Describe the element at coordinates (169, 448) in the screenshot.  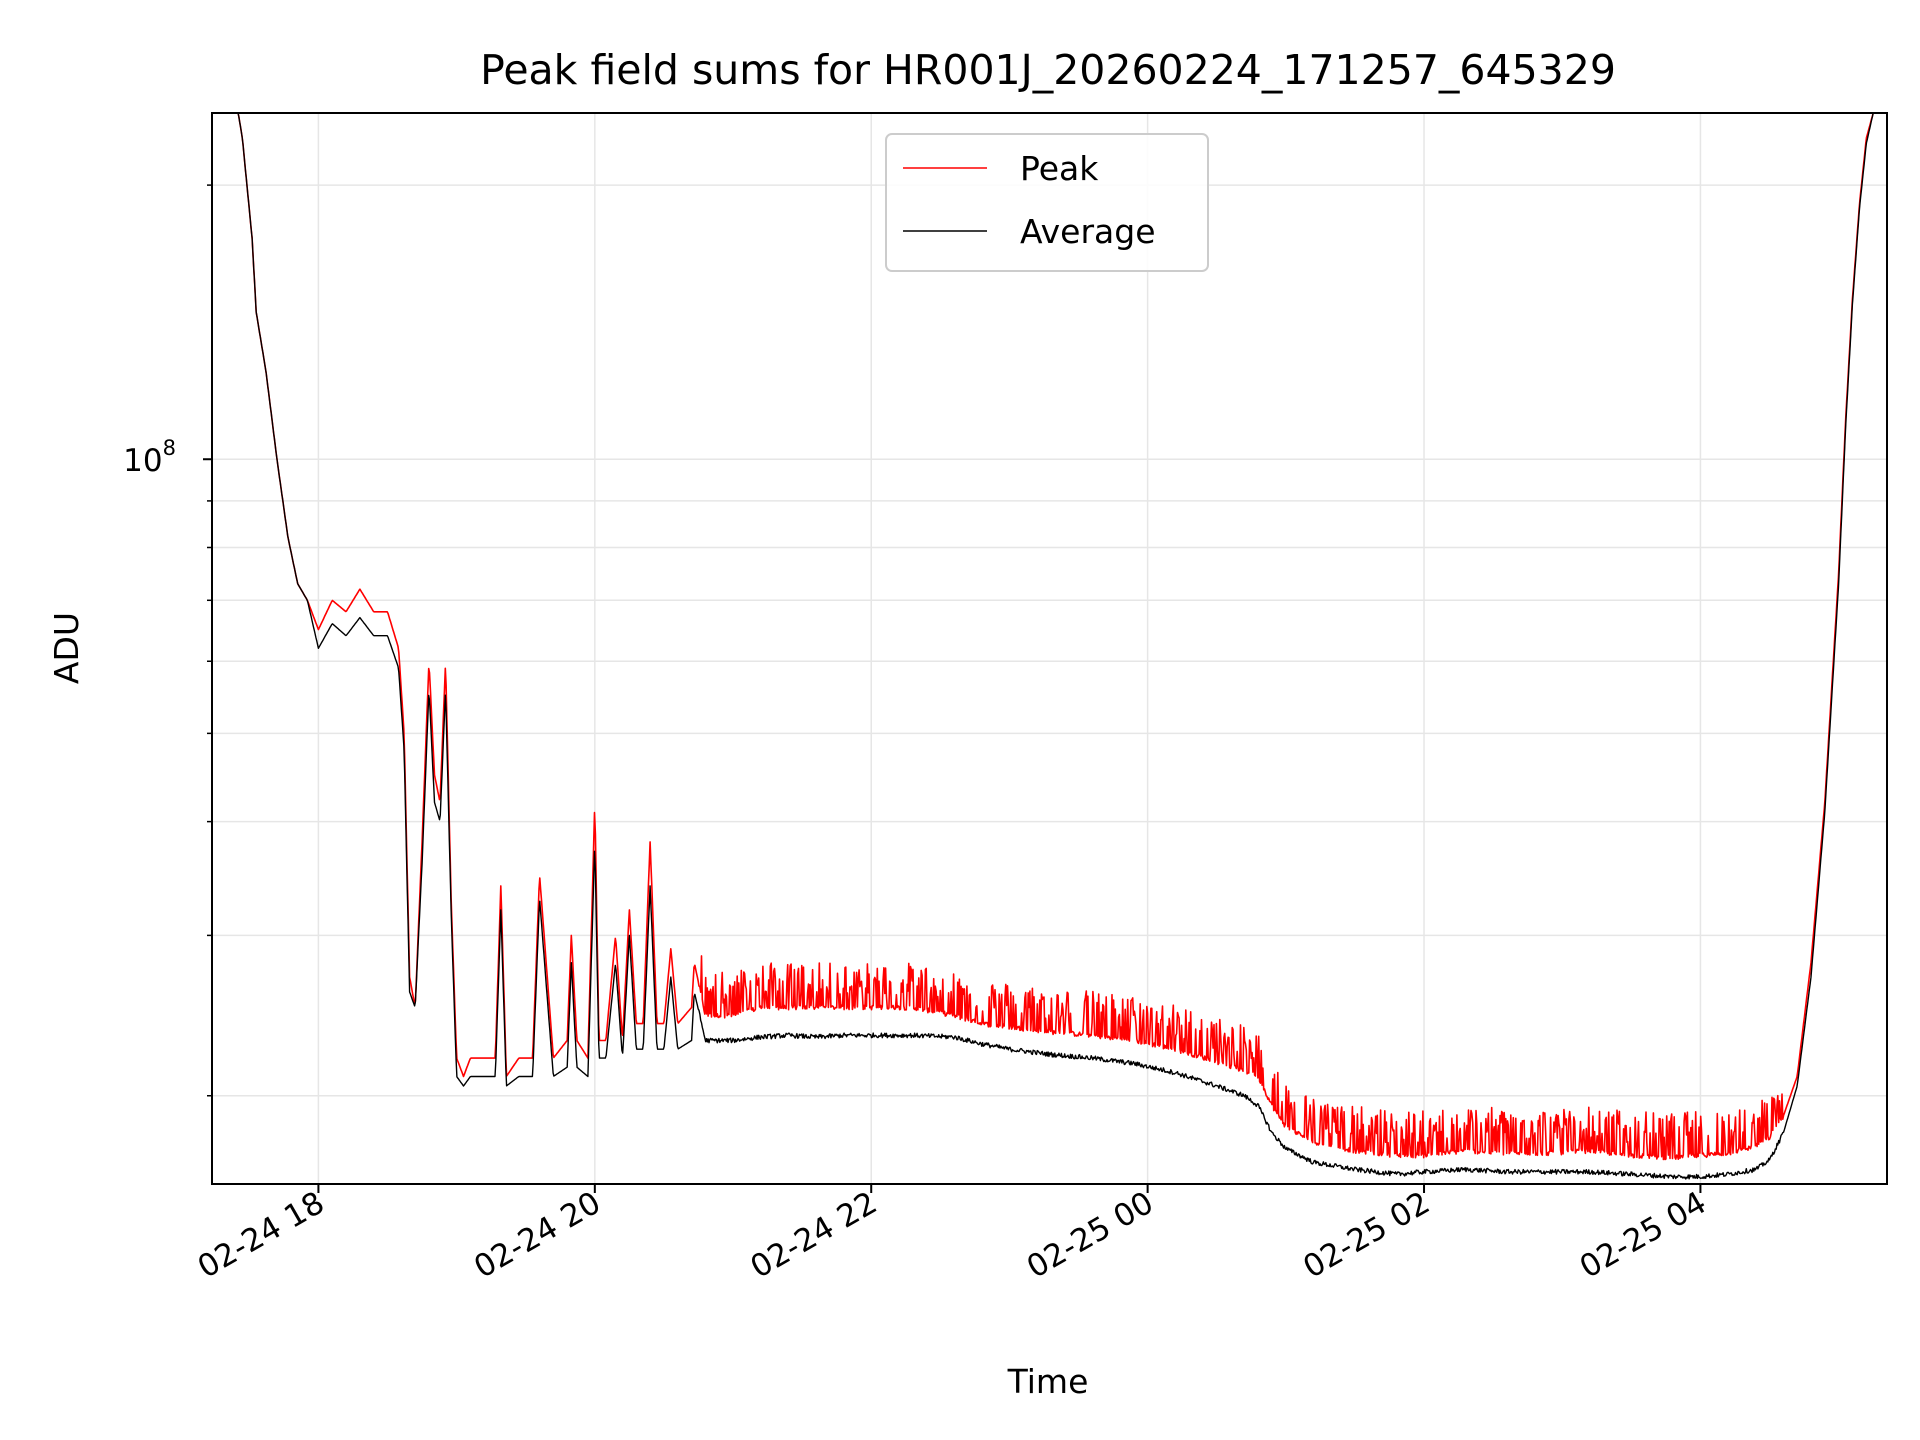
I see `y-tick-exponent: 8` at that location.